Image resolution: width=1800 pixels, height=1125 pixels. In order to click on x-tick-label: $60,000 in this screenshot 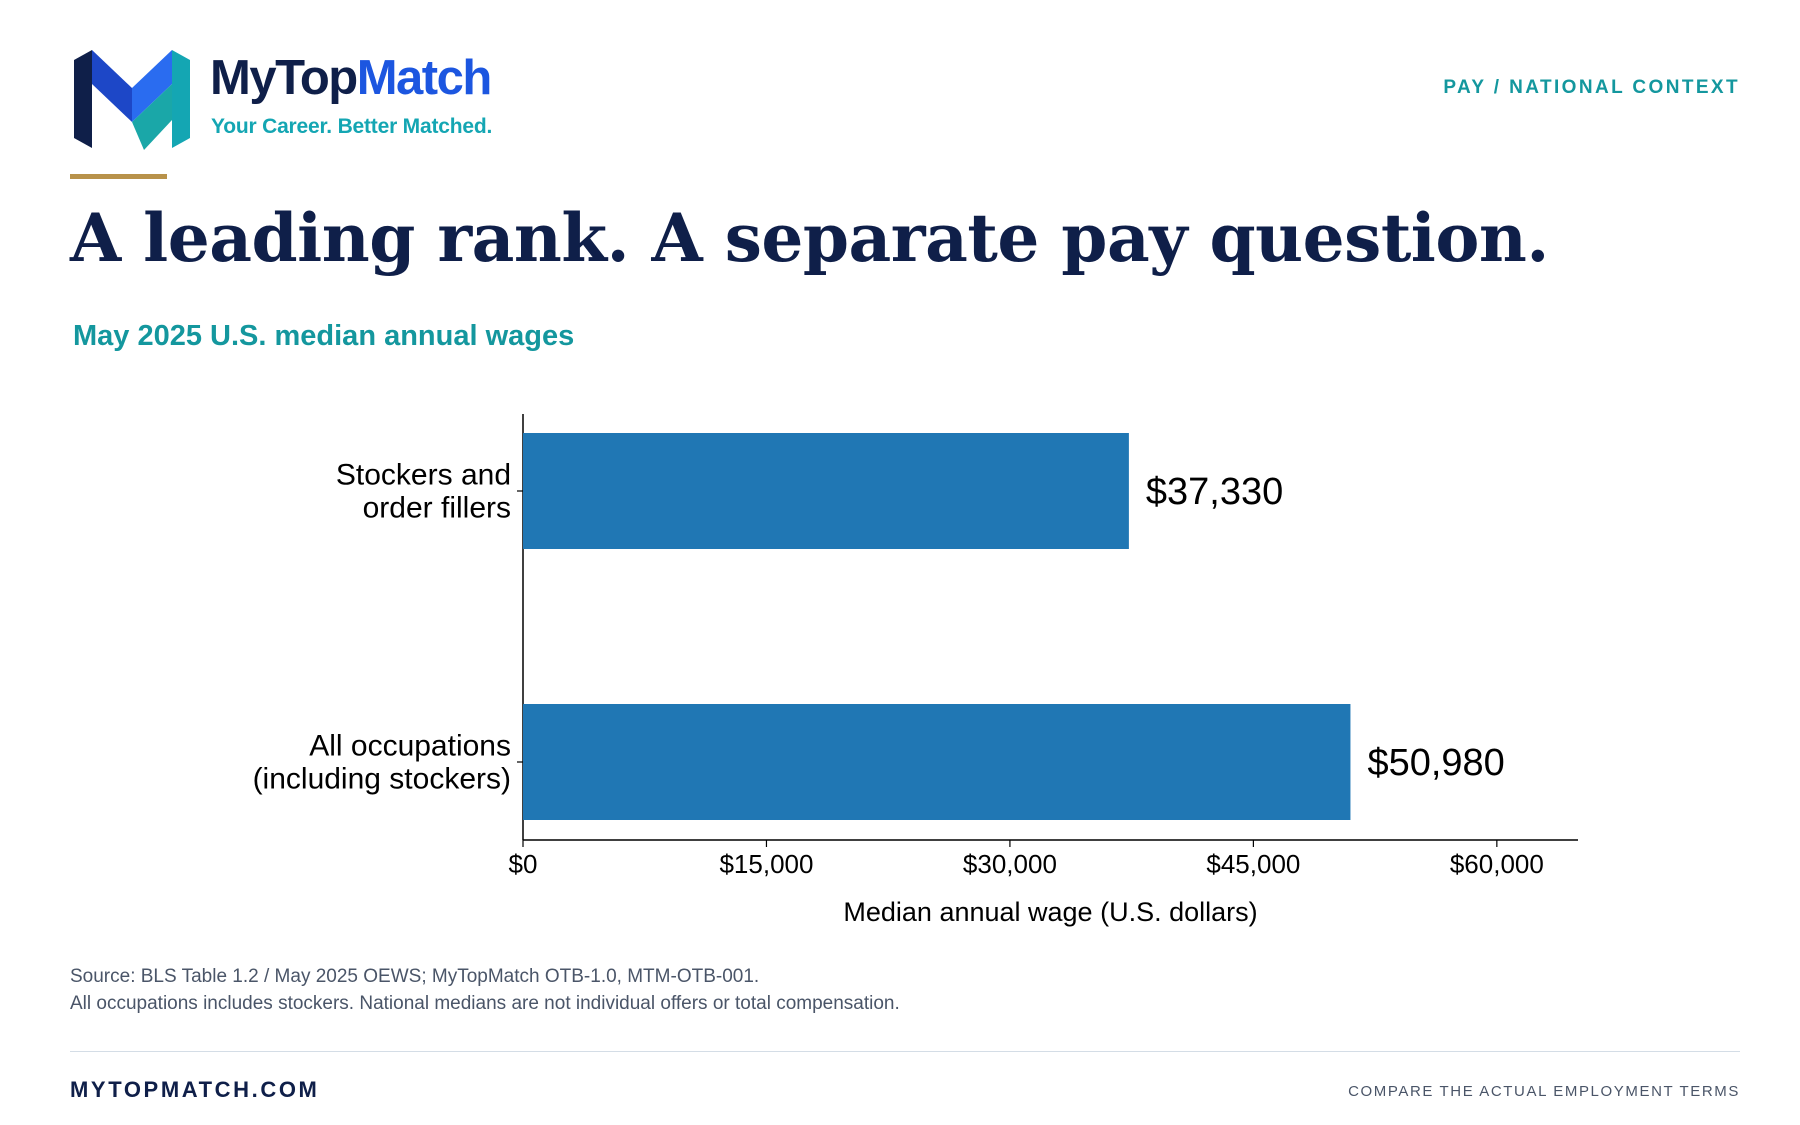, I will do `click(1497, 864)`.